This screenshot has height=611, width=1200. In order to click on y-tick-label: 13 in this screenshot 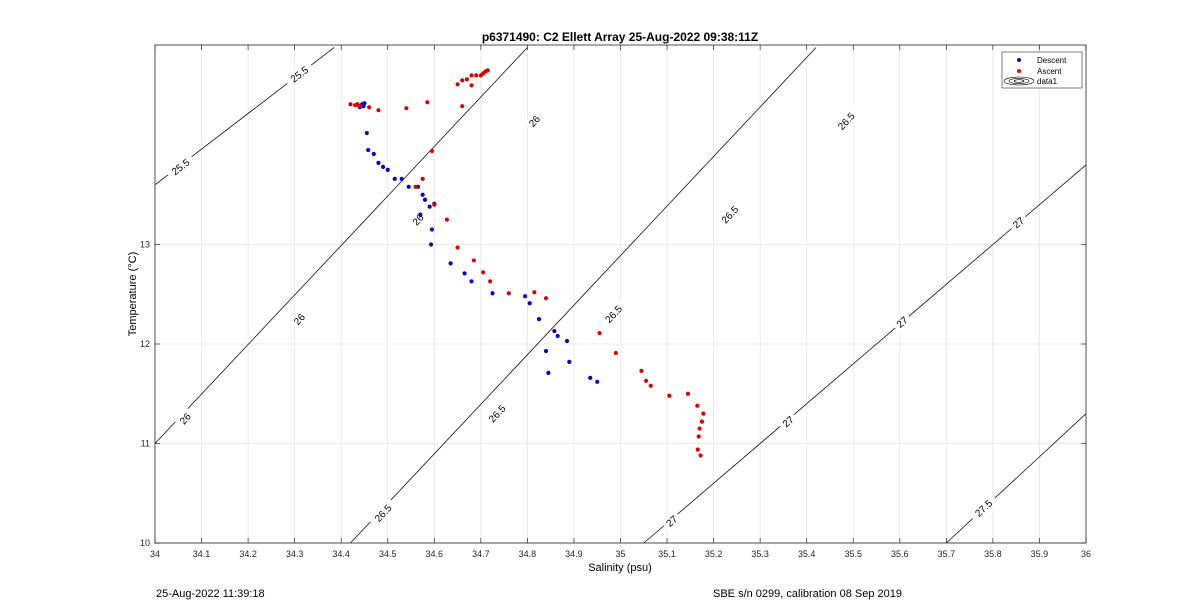, I will do `click(145, 245)`.